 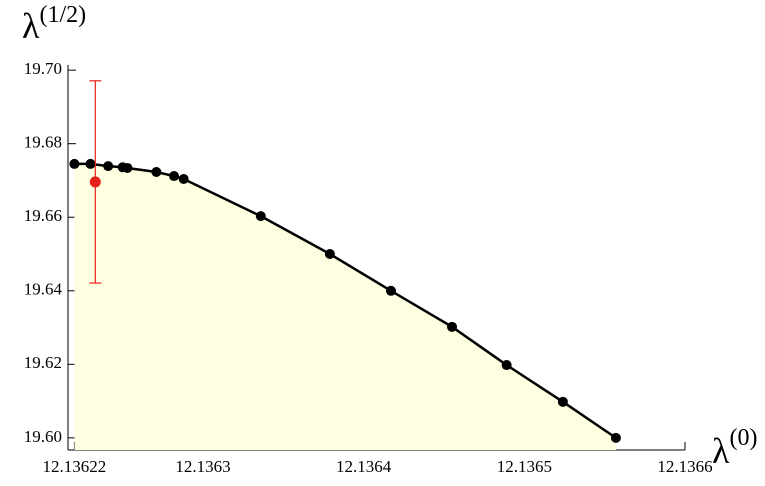 I want to click on x-tick-label: 12.1363, so click(x=202, y=466).